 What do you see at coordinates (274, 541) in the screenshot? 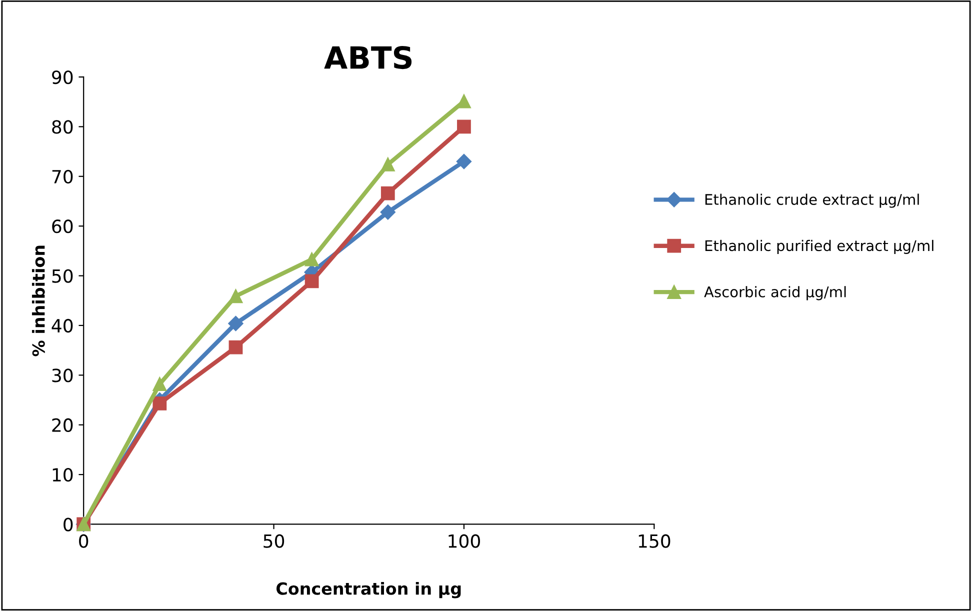
I see `x-tick-label: 50` at bounding box center [274, 541].